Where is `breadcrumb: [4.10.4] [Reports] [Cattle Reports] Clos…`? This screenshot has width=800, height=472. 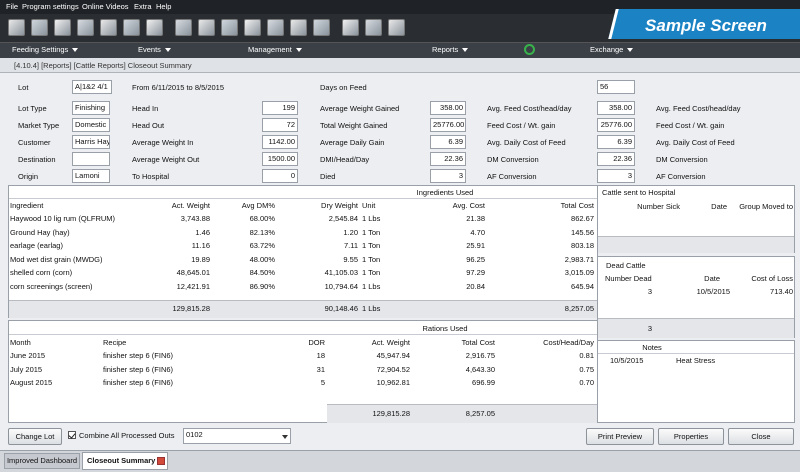 breadcrumb: [4.10.4] [Reports] [Cattle Reports] Clos… is located at coordinates (103, 65).